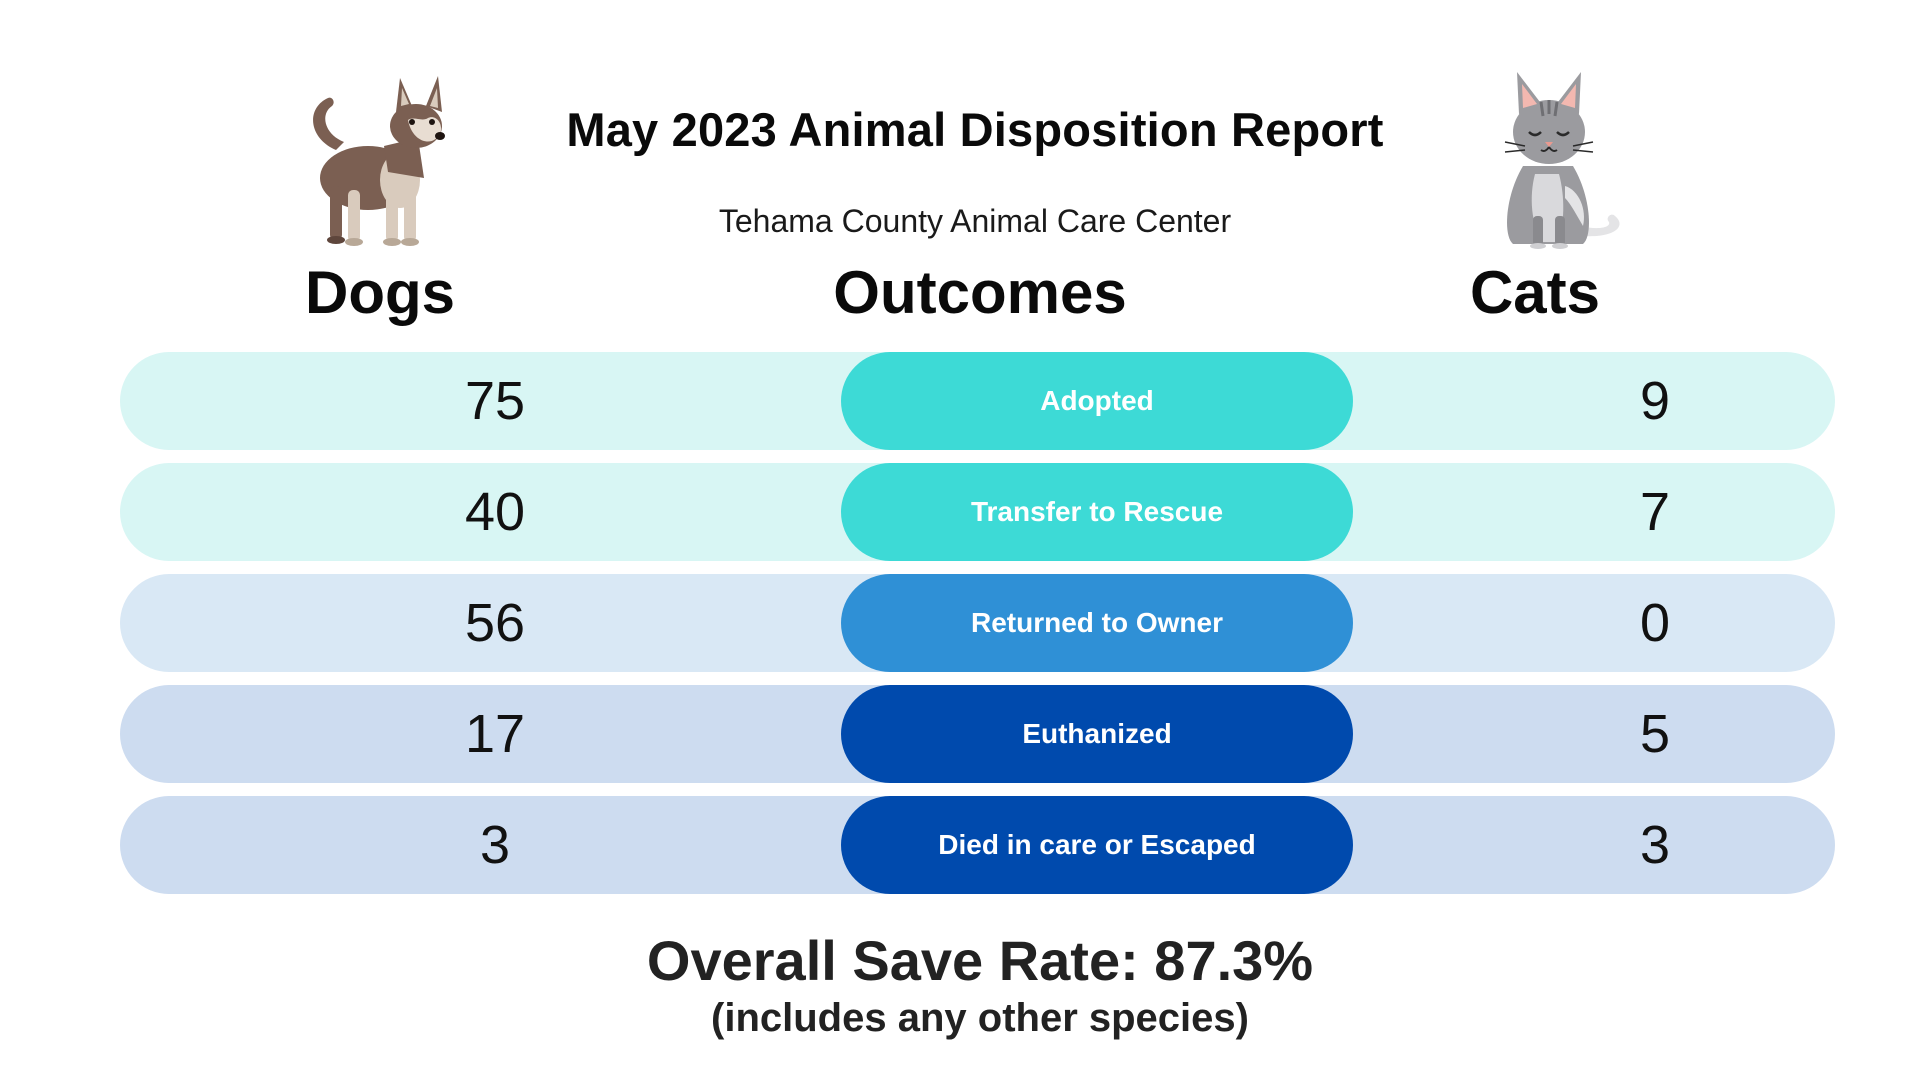 The height and width of the screenshot is (1080, 1920). What do you see at coordinates (1655, 512) in the screenshot?
I see `cats-count: 7` at bounding box center [1655, 512].